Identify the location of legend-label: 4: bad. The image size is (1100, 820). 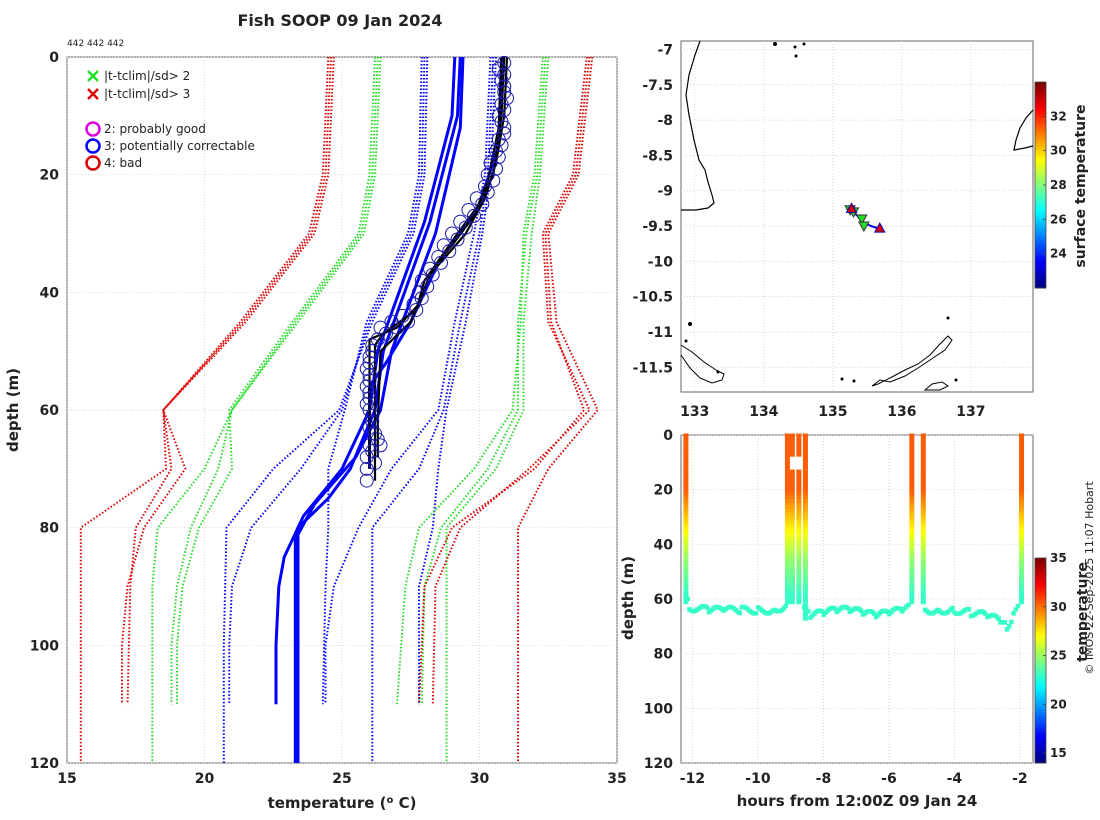
(123, 163).